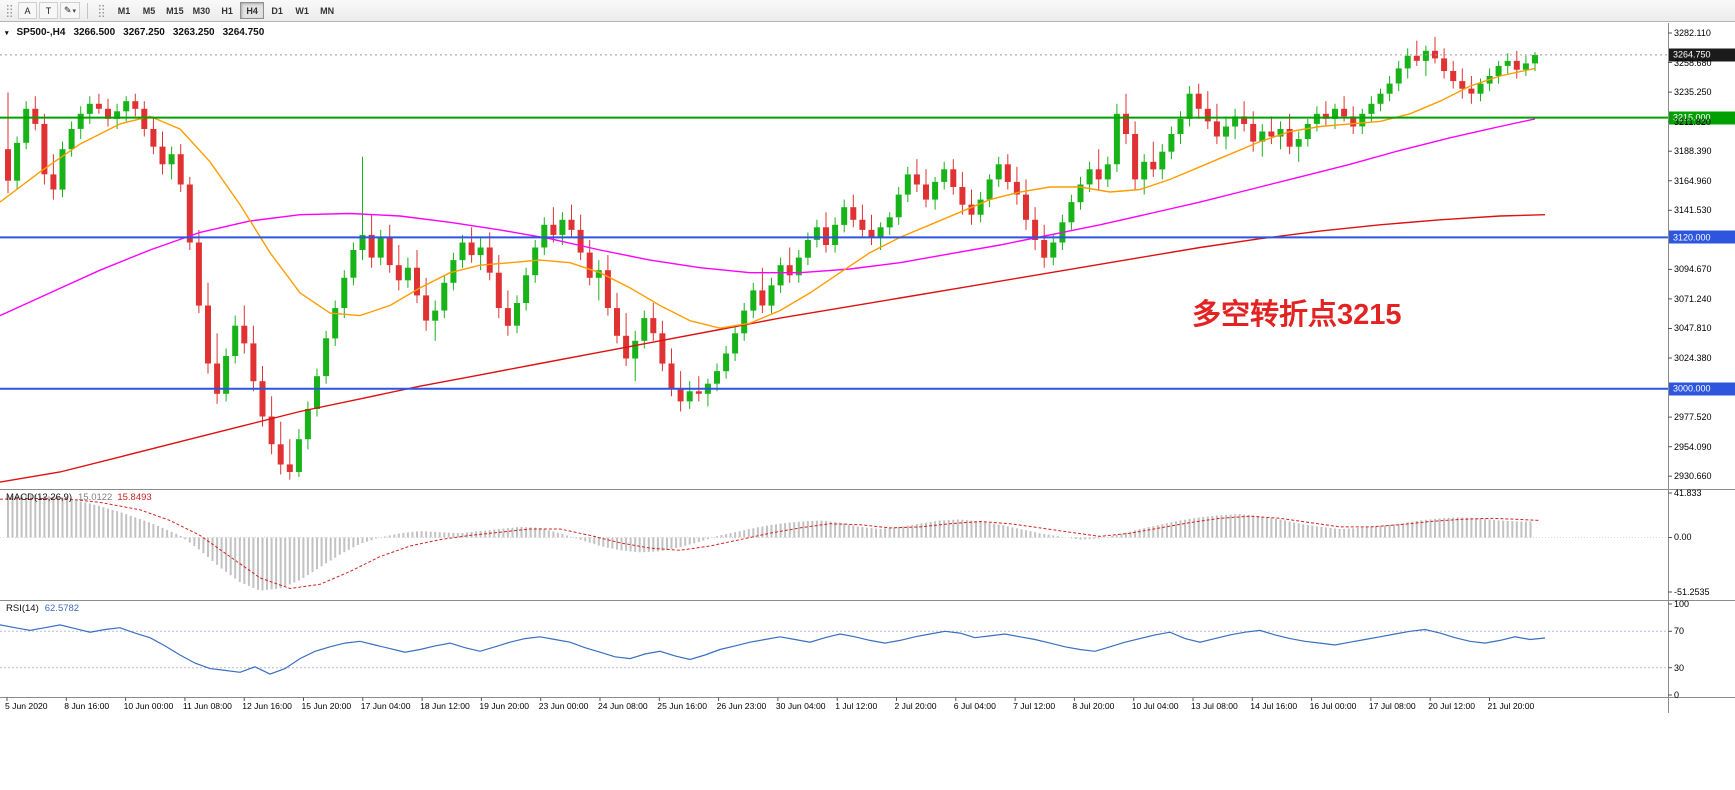 The width and height of the screenshot is (1735, 790). I want to click on time-axis-label: 8 Jun 16:00, so click(87, 706).